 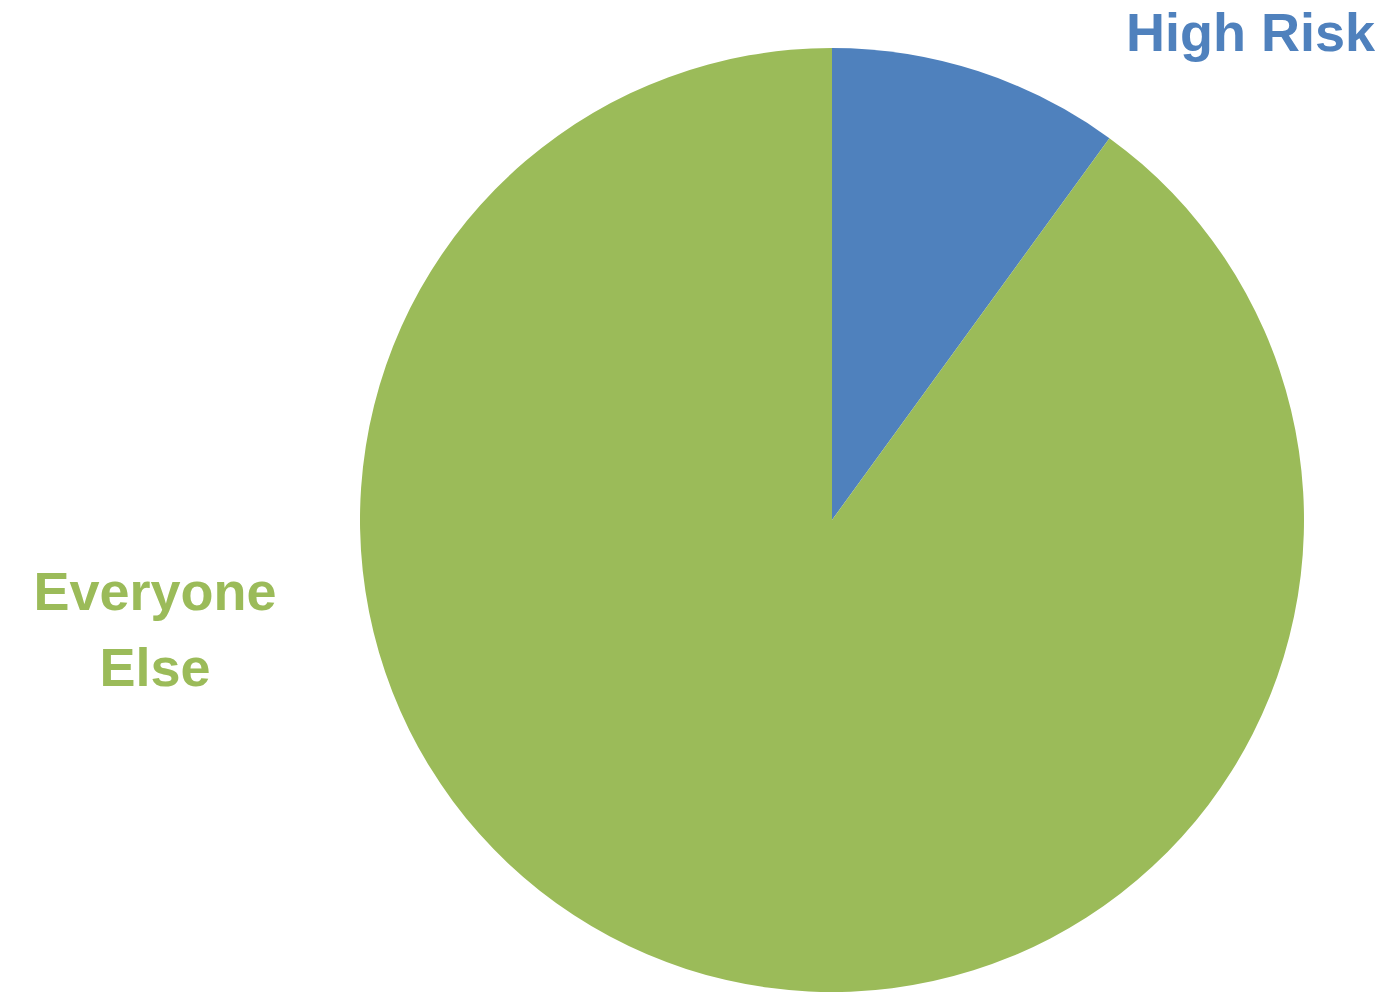 What do you see at coordinates (1250, 31) in the screenshot?
I see `slice-label: High Risk` at bounding box center [1250, 31].